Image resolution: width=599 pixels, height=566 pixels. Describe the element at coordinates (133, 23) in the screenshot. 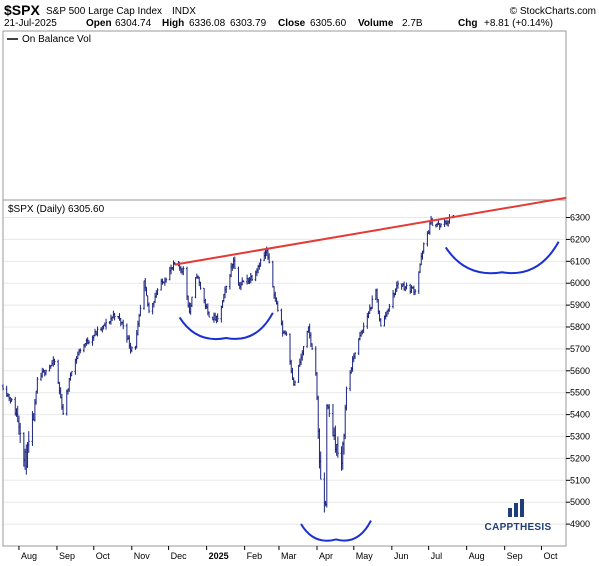

I see `open-value: 6304.74` at that location.